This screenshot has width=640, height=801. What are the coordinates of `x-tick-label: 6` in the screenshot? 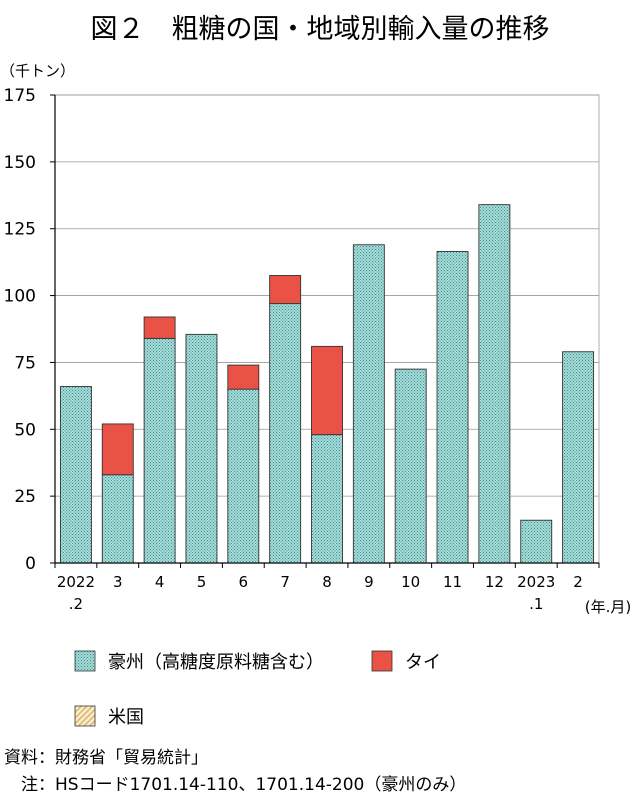 It's located at (244, 582).